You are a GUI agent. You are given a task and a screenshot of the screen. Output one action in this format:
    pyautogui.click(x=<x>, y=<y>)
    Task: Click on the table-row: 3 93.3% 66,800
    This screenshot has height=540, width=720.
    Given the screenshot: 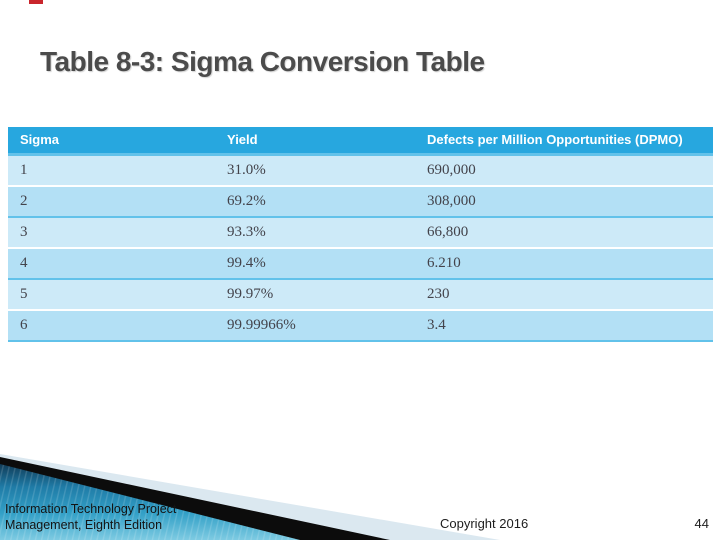 What is the action you would take?
    pyautogui.click(x=360, y=232)
    